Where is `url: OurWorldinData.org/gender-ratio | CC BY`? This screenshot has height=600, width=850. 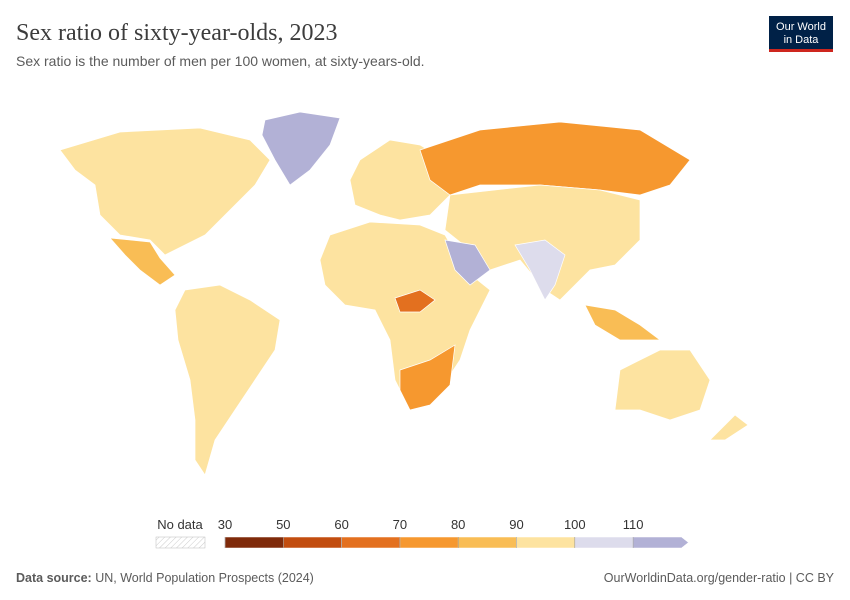 url: OurWorldinData.org/gender-ratio | CC BY is located at coordinates (719, 578).